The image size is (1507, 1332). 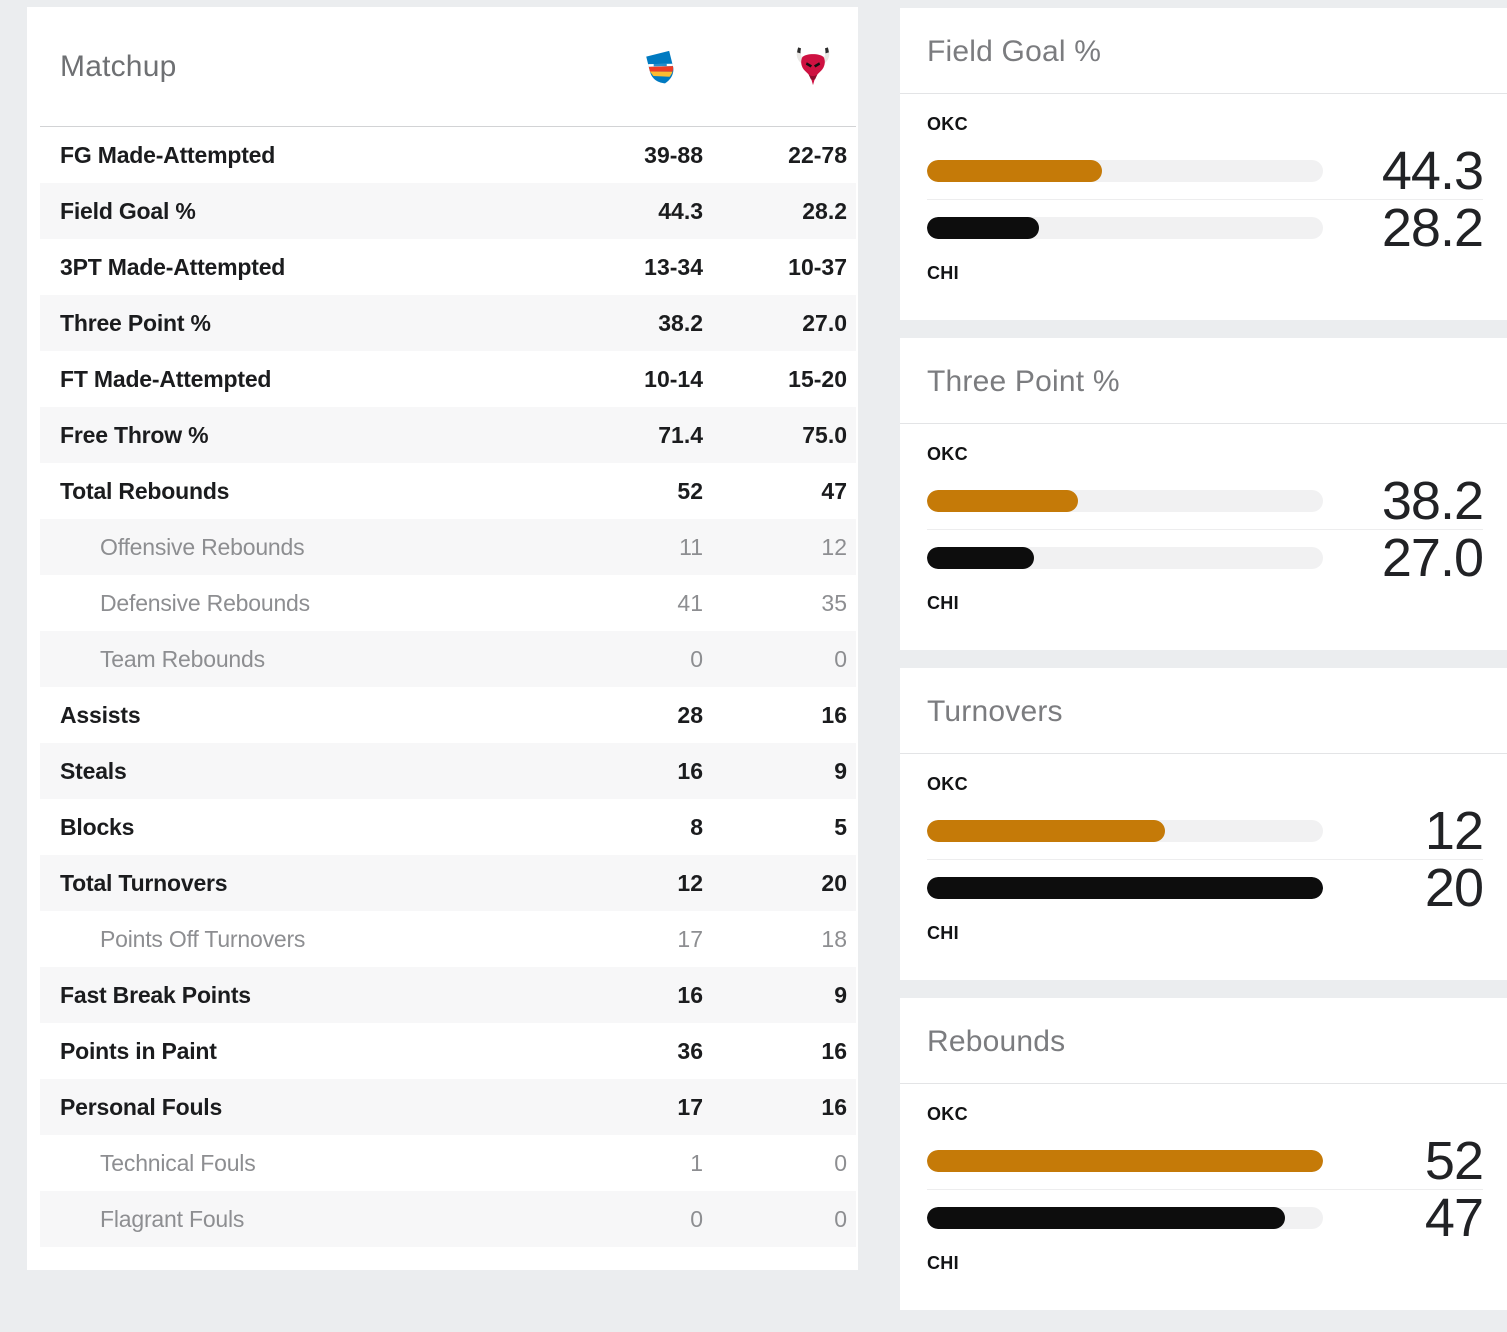 I want to click on chi-value: 28.2, so click(x=824, y=210).